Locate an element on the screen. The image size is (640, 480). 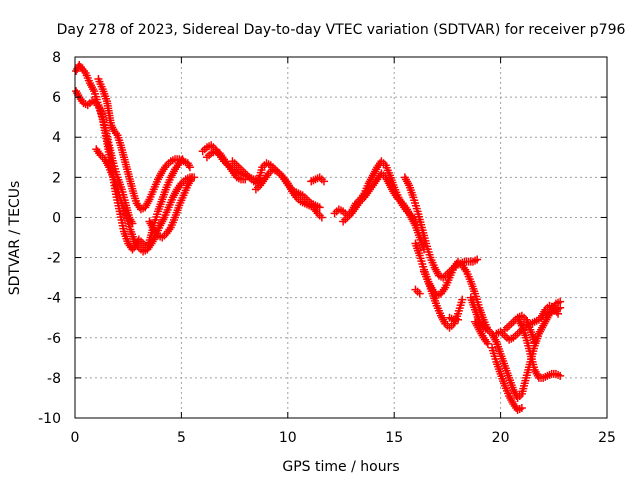
x-tick-label: 25 is located at coordinates (607, 438).